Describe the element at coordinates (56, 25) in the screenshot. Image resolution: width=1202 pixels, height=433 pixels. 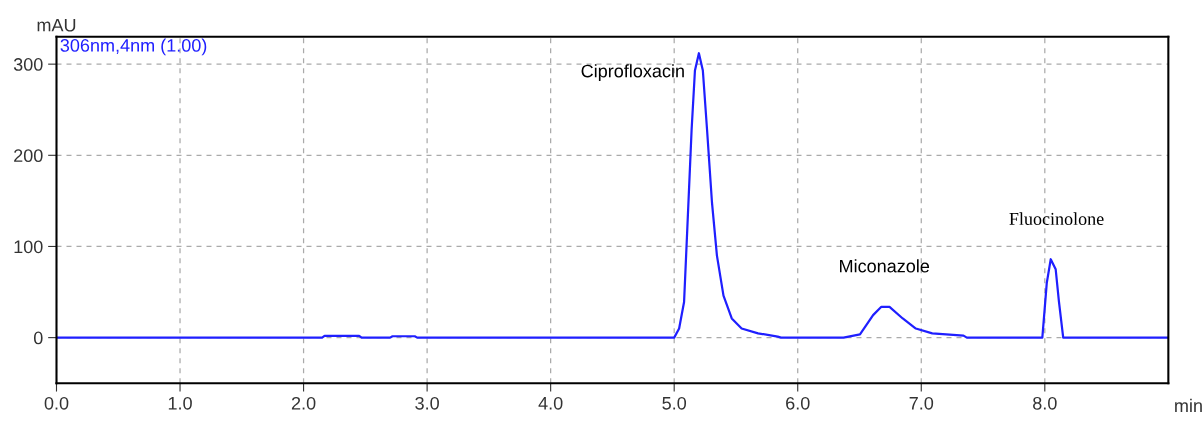
I see `y-axis-title: mAU` at that location.